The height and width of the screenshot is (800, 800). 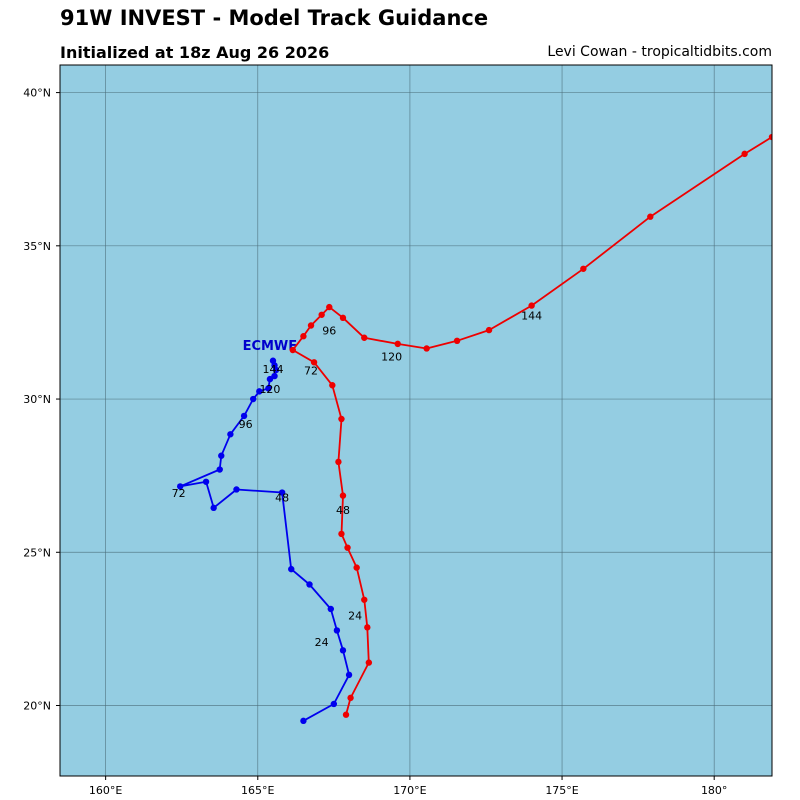 What do you see at coordinates (37, 399) in the screenshot?
I see `lat-tick-label: 30°N` at bounding box center [37, 399].